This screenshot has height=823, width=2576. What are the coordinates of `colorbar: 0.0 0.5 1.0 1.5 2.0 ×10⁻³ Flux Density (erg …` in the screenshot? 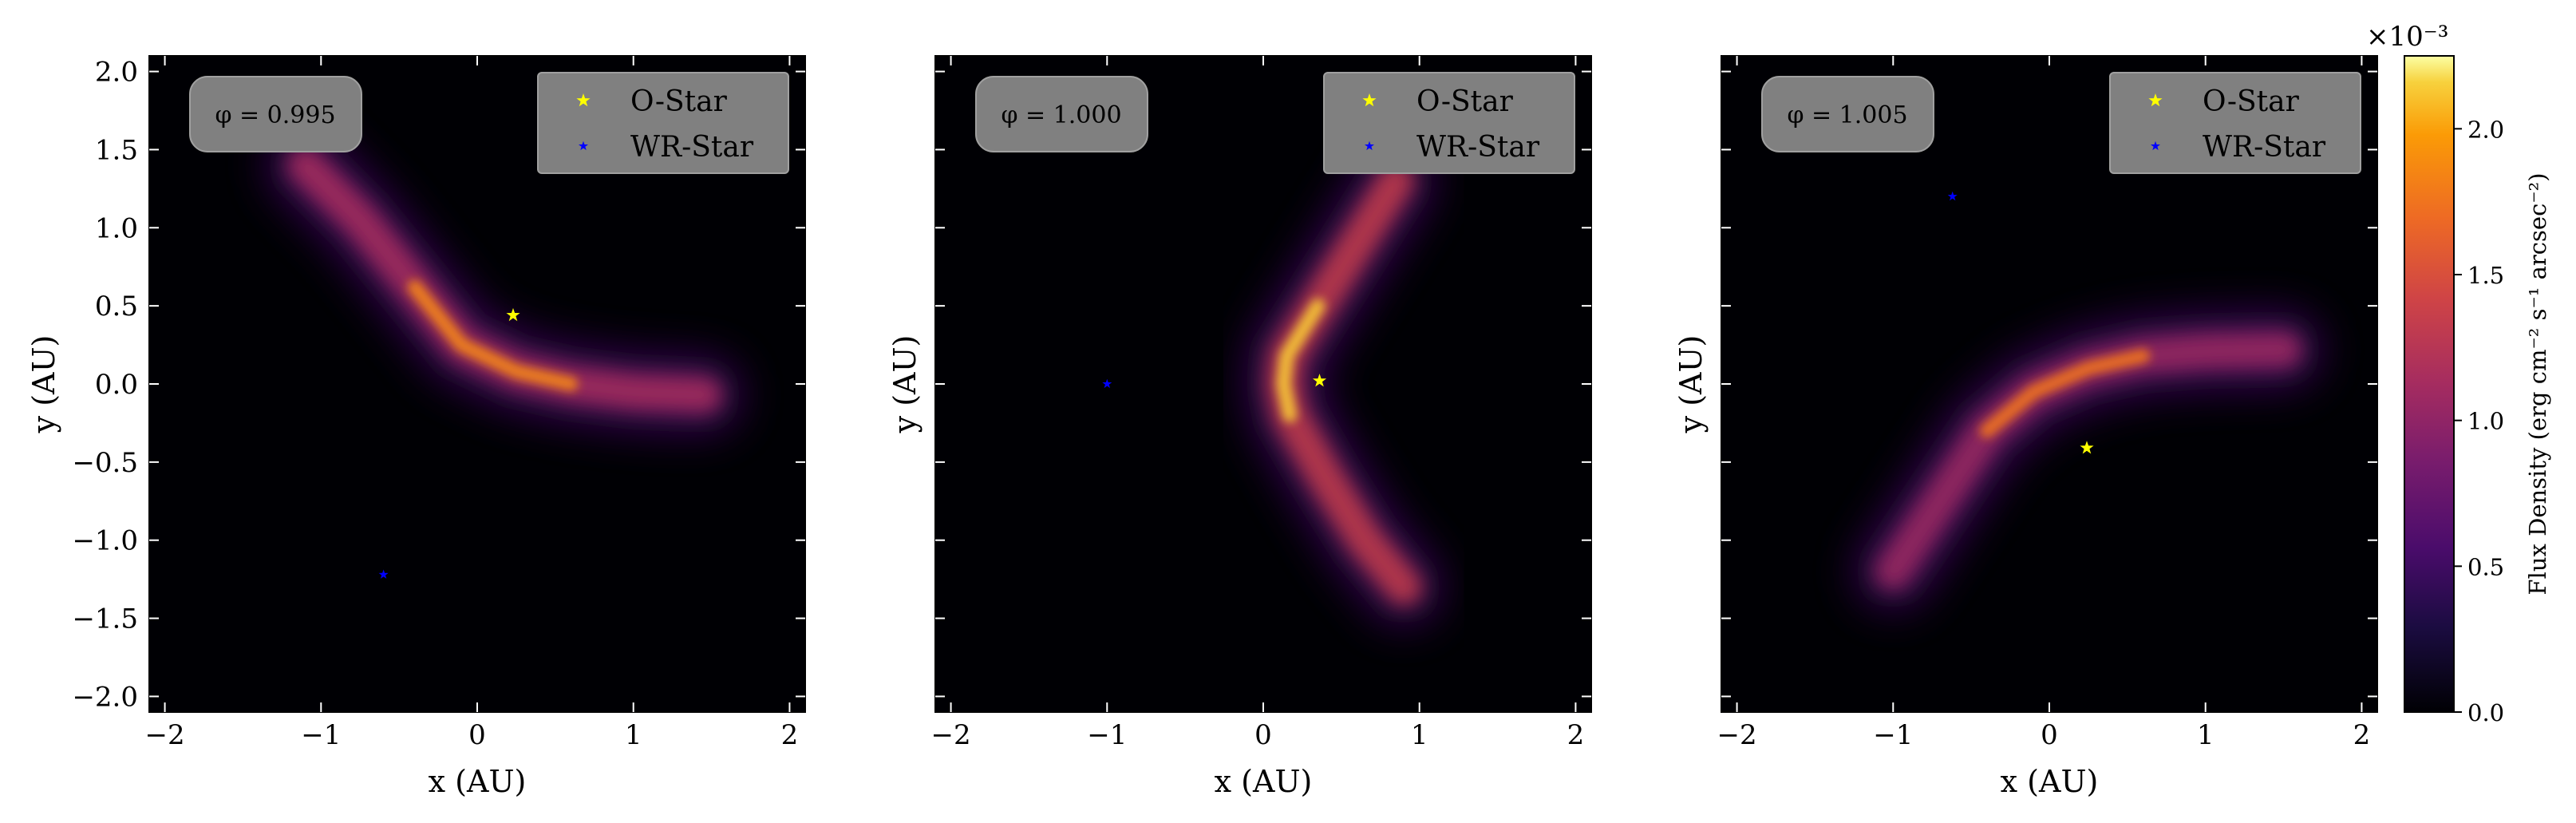 It's located at (2458, 373).